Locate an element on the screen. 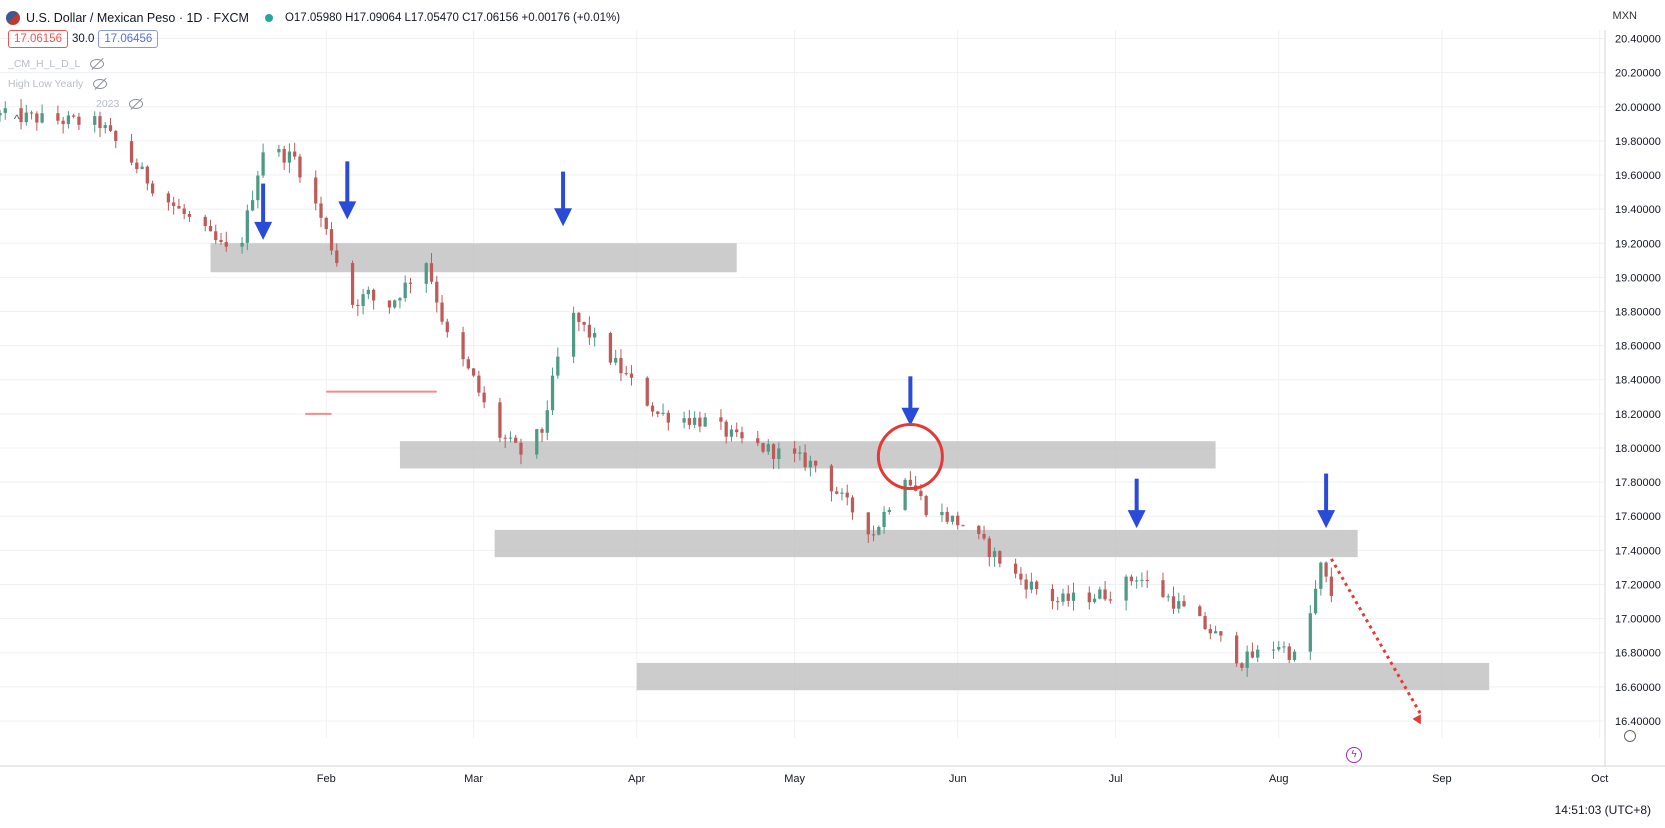 The image size is (1665, 828). currency-code: MXN is located at coordinates (1624, 16).